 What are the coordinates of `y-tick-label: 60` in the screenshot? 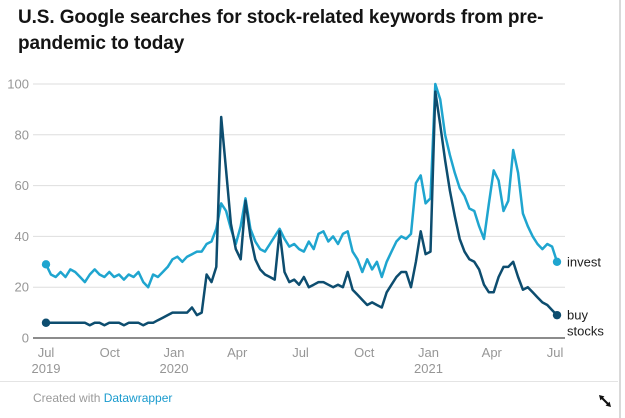 It's located at (22, 185).